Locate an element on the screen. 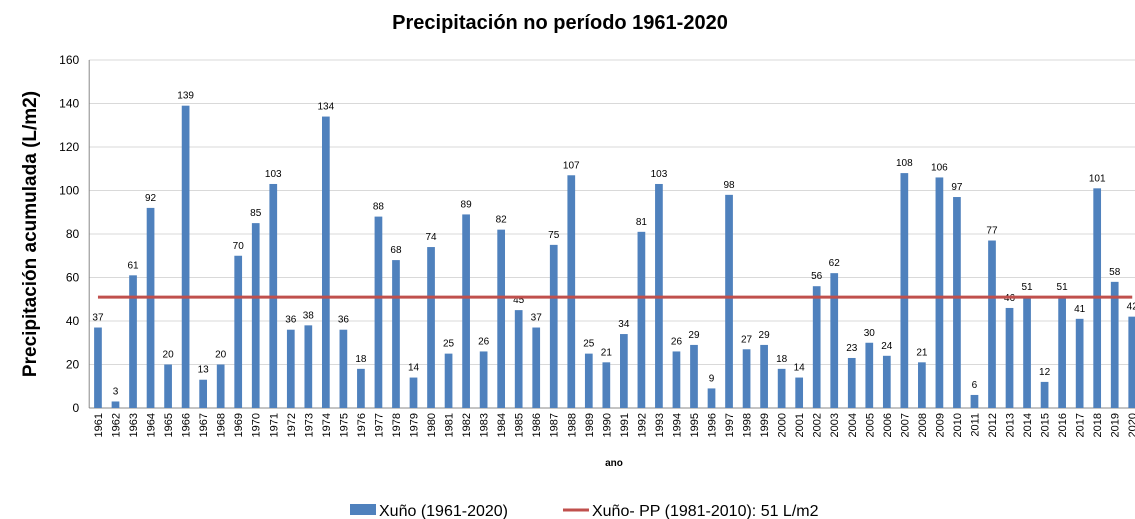 The image size is (1135, 519). x-tick-label: 1972 is located at coordinates (292, 425).